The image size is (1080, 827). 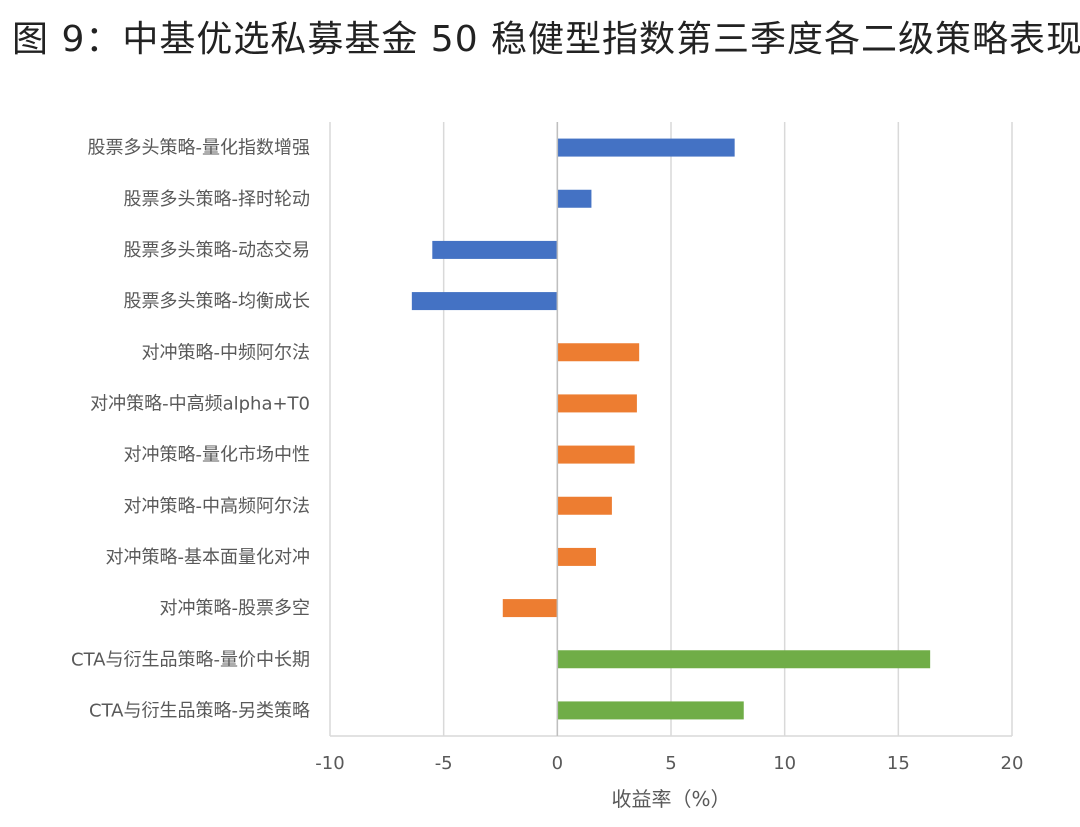 I want to click on category-label: 对冲策略-股票多空, so click(x=235, y=608).